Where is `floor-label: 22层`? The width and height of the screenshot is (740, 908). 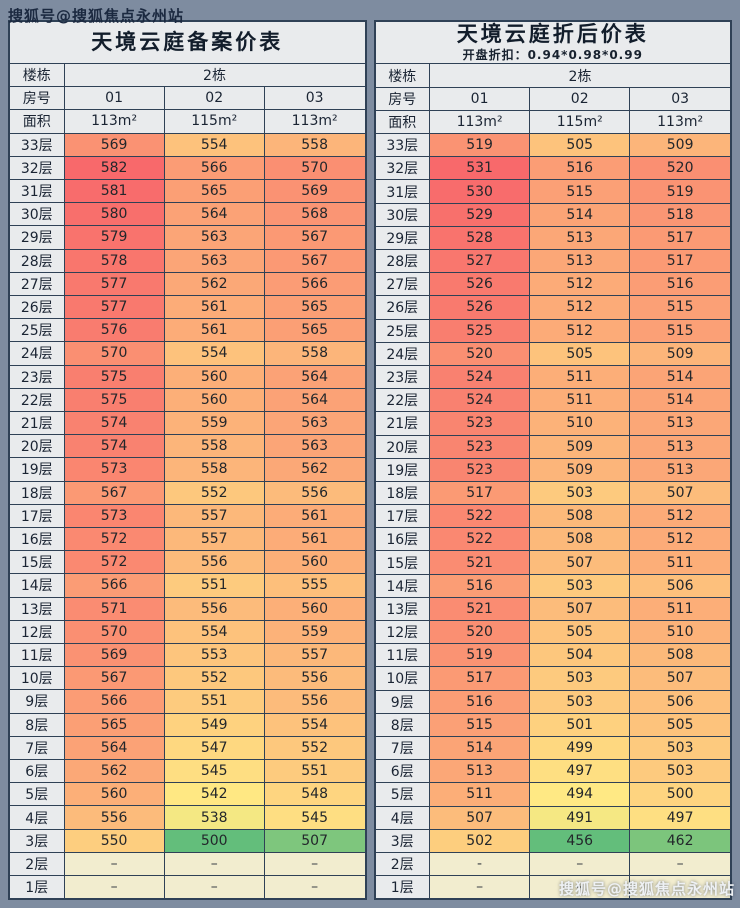
floor-label: 22层 is located at coordinates (402, 400).